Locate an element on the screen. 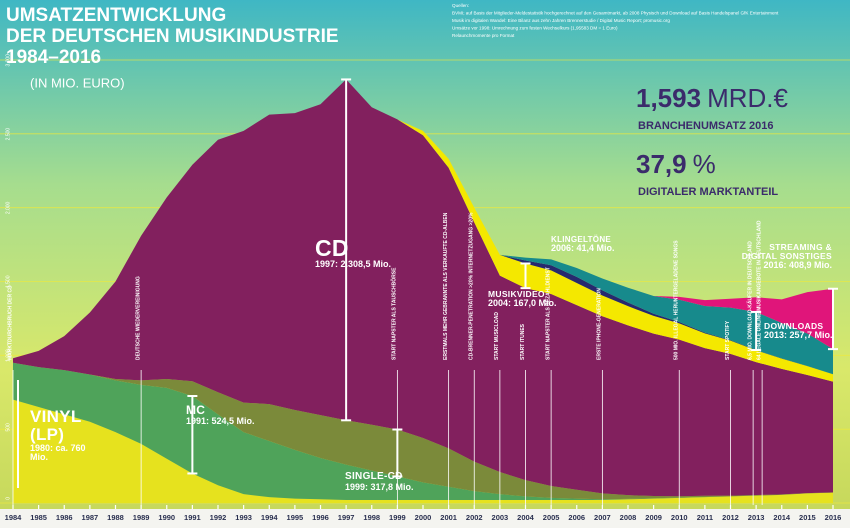  x-tick-label: 2007 is located at coordinates (602, 517).